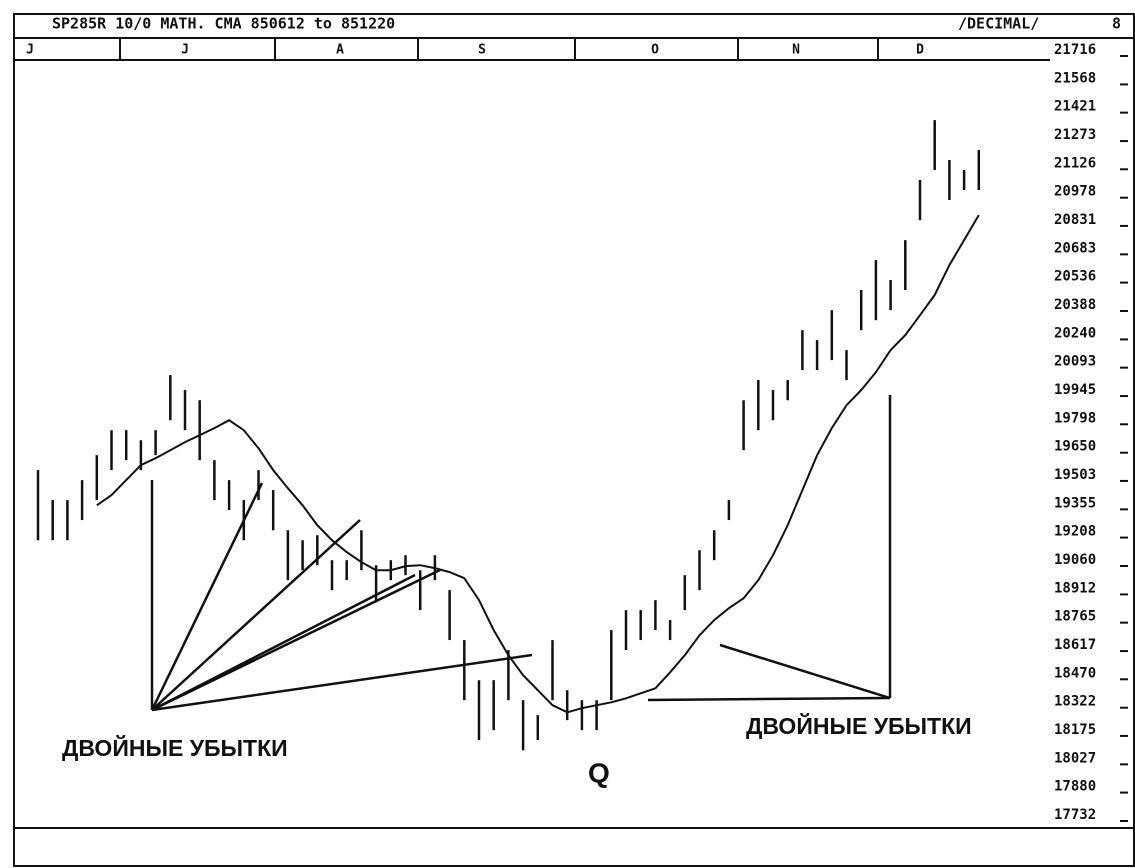 Image resolution: width=1135 pixels, height=868 pixels. Describe the element at coordinates (1075, 390) in the screenshot. I see `y-tick-label: 19945` at that location.